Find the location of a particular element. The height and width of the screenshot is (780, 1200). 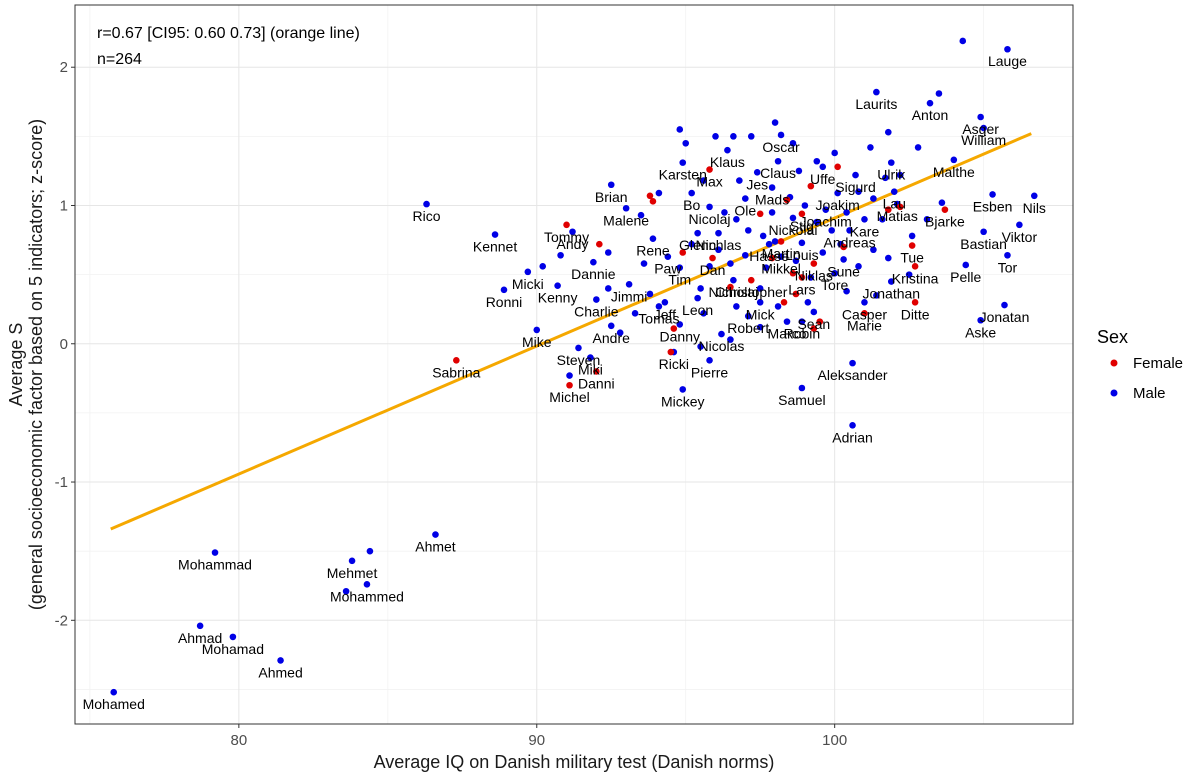

point-label: Tommy is located at coordinates (566, 237).